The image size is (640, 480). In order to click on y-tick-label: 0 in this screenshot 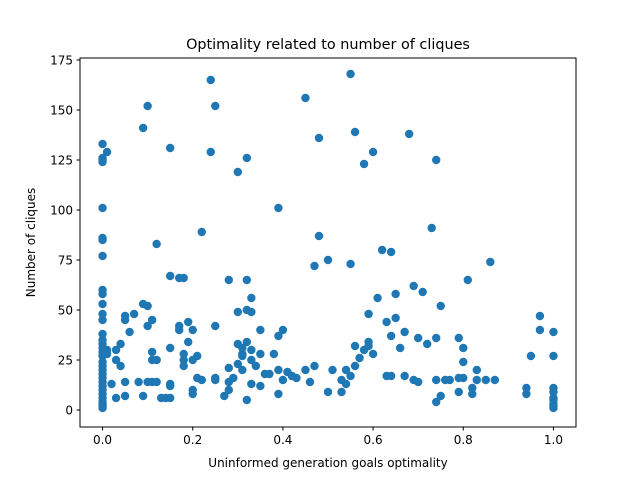, I will do `click(69, 410)`.